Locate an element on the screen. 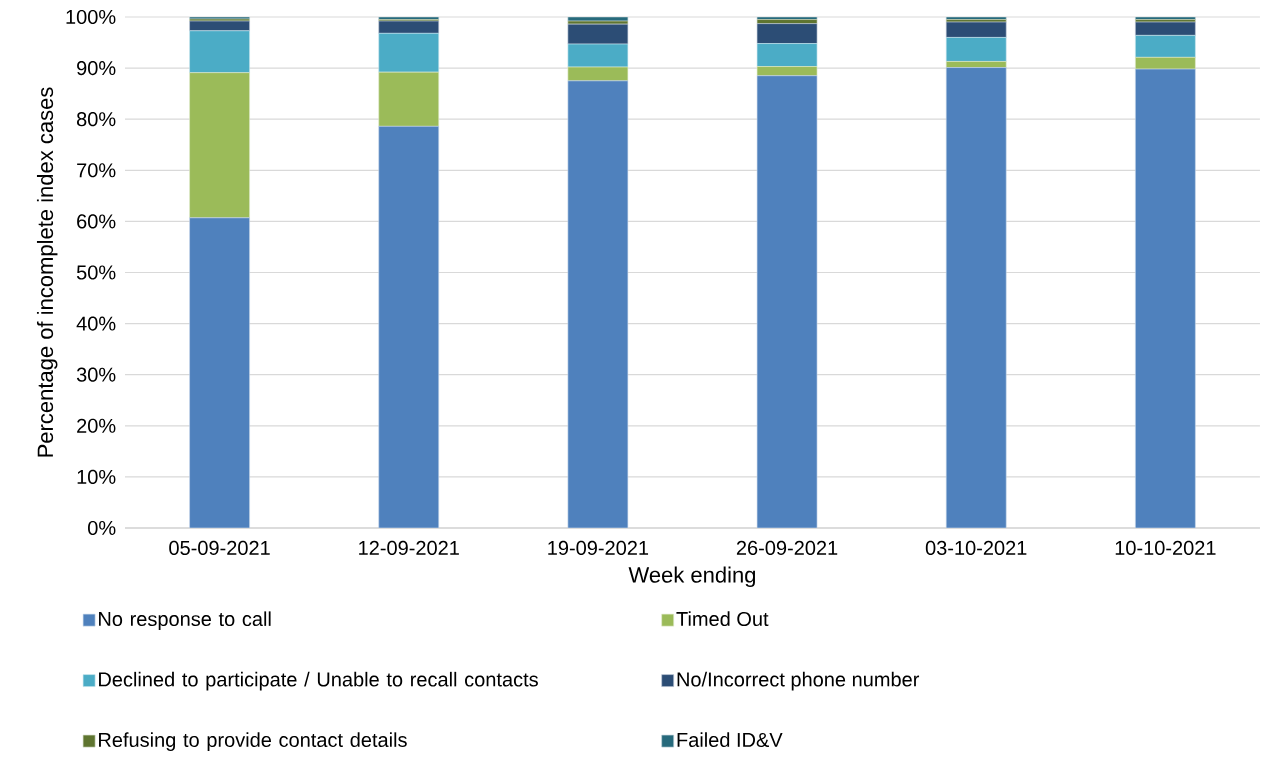 The width and height of the screenshot is (1261, 760). legend-label: Refusing to provide contact details is located at coordinates (253, 741).